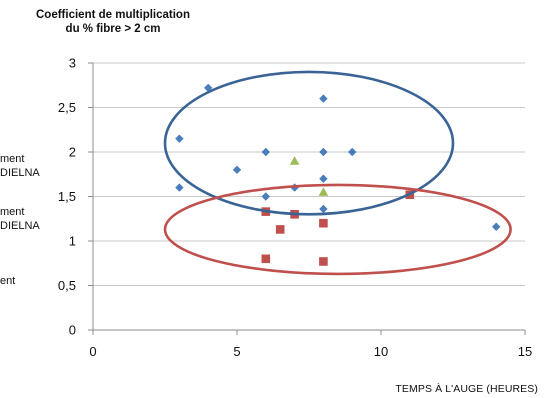 The width and height of the screenshot is (544, 398). Describe the element at coordinates (92, 351) in the screenshot. I see `x-tick-label: 0` at that location.